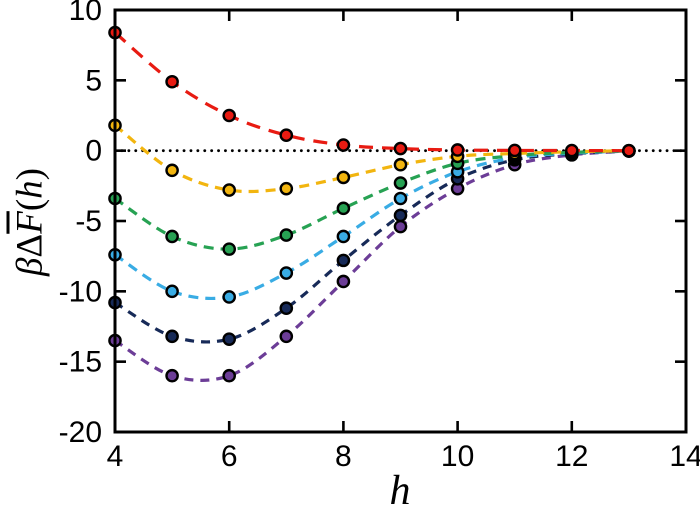  What do you see at coordinates (371, 200) in the screenshot?
I see `series-green-curve` at bounding box center [371, 200].